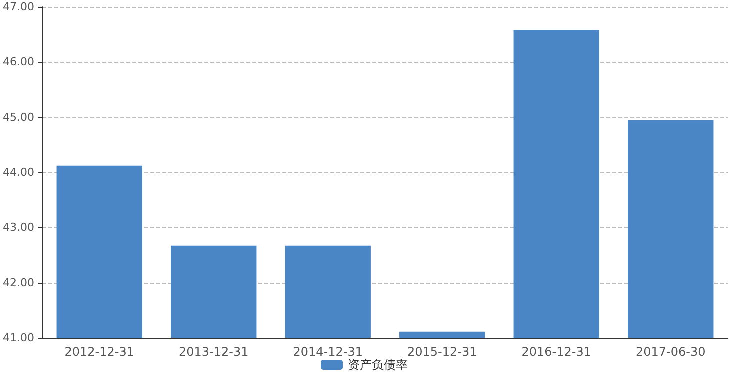 The height and width of the screenshot is (378, 729). What do you see at coordinates (18, 62) in the screenshot?
I see `y-tick-label: 46.00` at bounding box center [18, 62].